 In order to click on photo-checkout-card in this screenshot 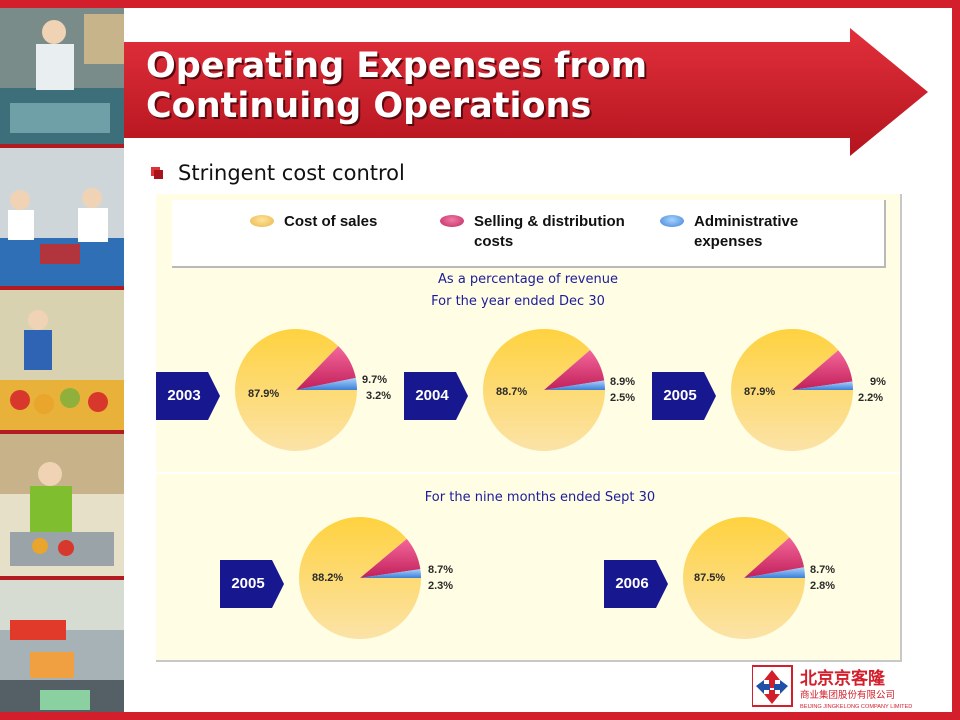, I will do `click(62, 650)`.